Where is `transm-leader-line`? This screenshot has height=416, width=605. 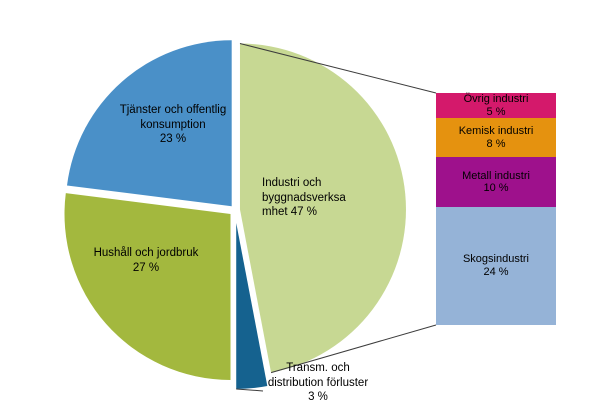
transm-leader-line is located at coordinates (250, 390).